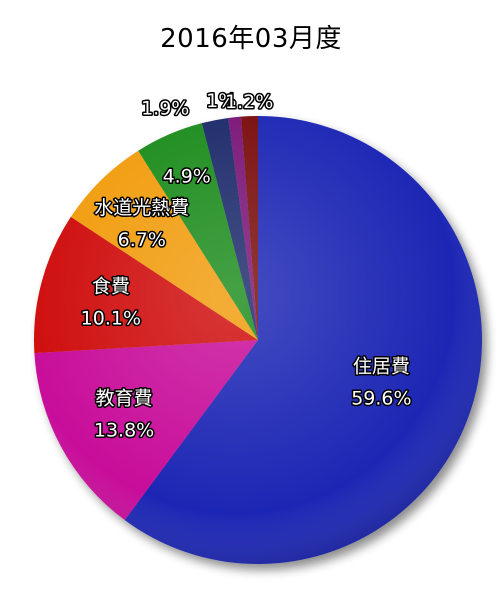 The width and height of the screenshot is (502, 591). Describe the element at coordinates (221, 101) in the screenshot. I see `slice-label: 1%` at that location.